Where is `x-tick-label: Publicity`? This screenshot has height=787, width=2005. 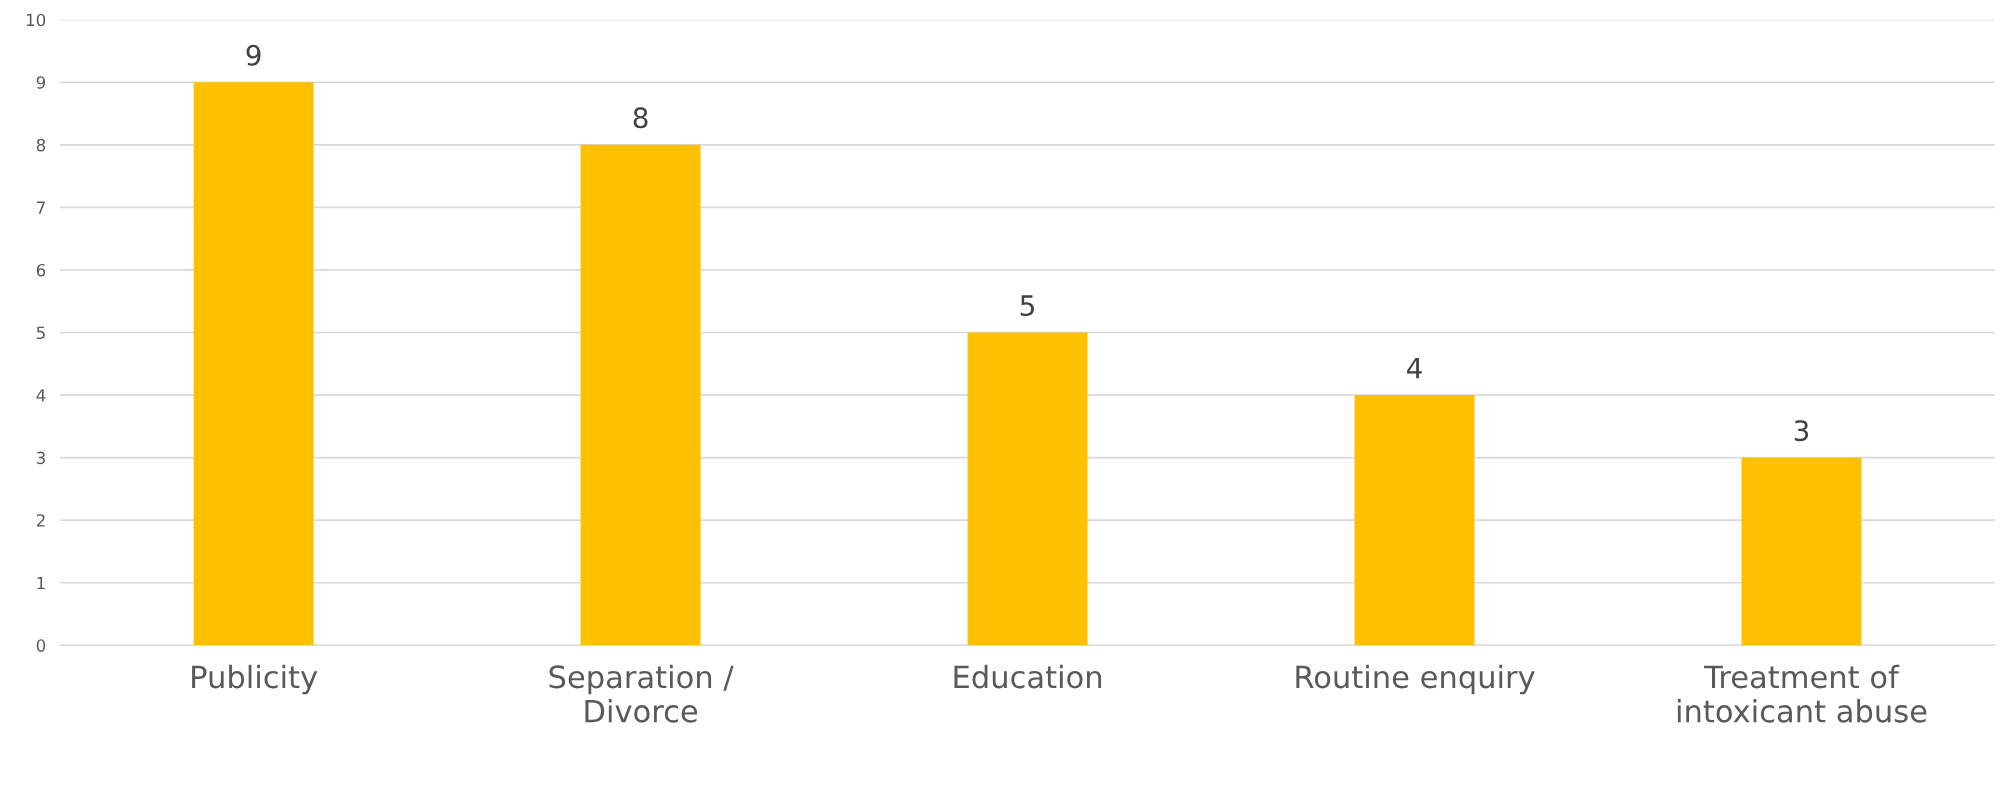
x-tick-label: Publicity is located at coordinates (255, 679).